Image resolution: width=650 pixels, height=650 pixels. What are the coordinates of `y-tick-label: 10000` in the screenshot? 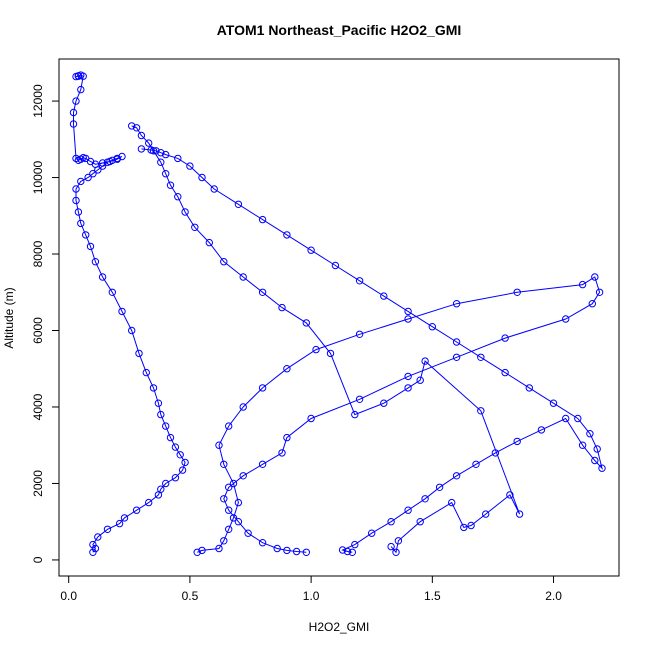 It's located at (38, 178).